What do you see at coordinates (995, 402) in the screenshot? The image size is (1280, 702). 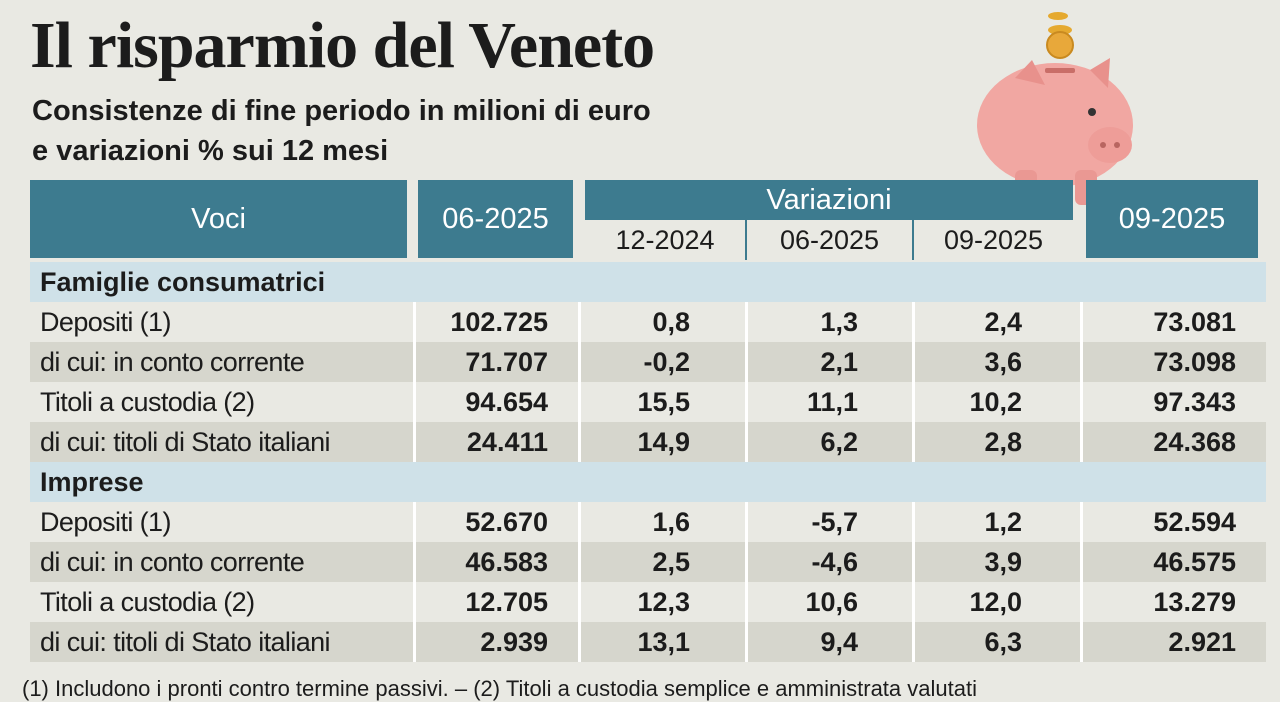 I see `value-cell: 10,2` at bounding box center [995, 402].